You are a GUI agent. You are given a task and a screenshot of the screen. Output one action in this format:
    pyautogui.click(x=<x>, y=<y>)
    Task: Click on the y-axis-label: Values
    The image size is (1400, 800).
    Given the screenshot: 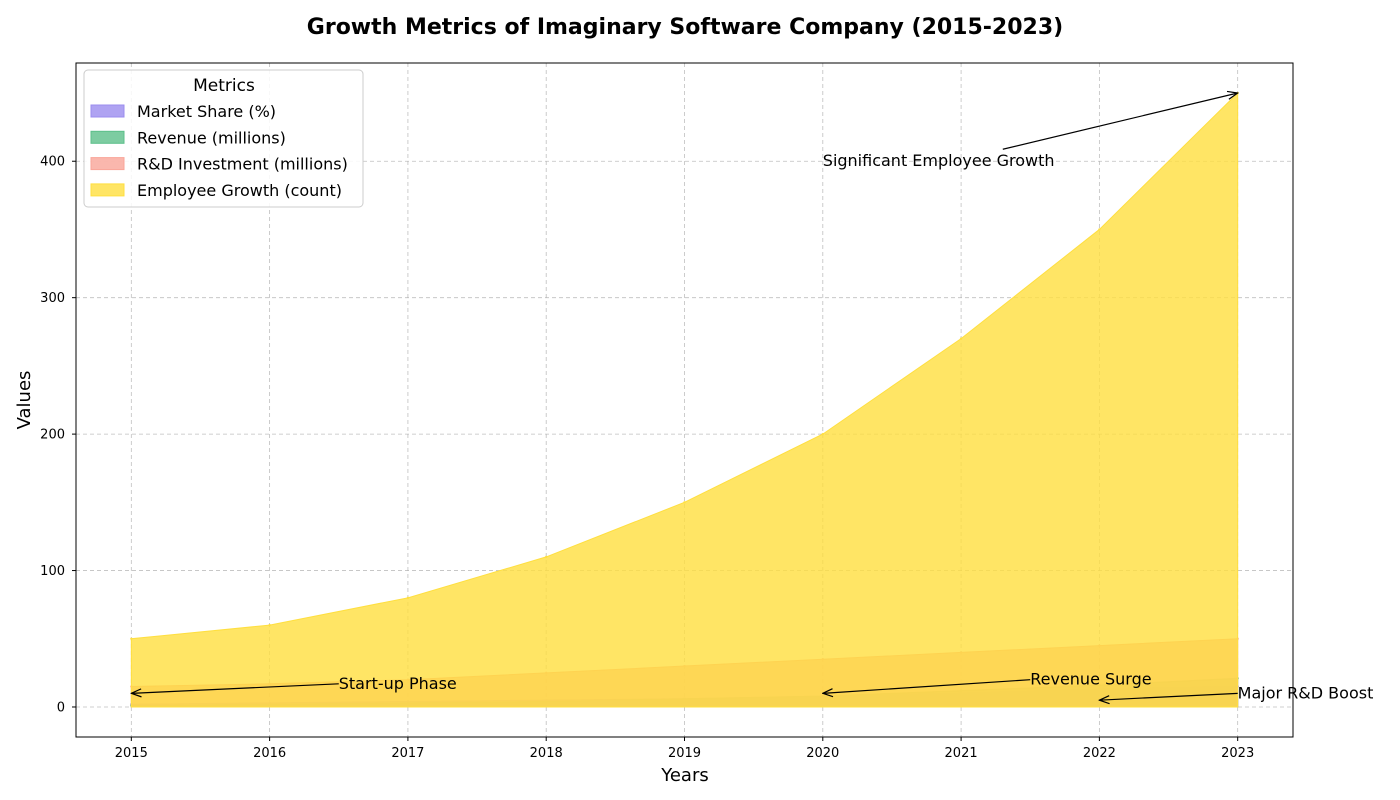 What is the action you would take?
    pyautogui.click(x=24, y=400)
    